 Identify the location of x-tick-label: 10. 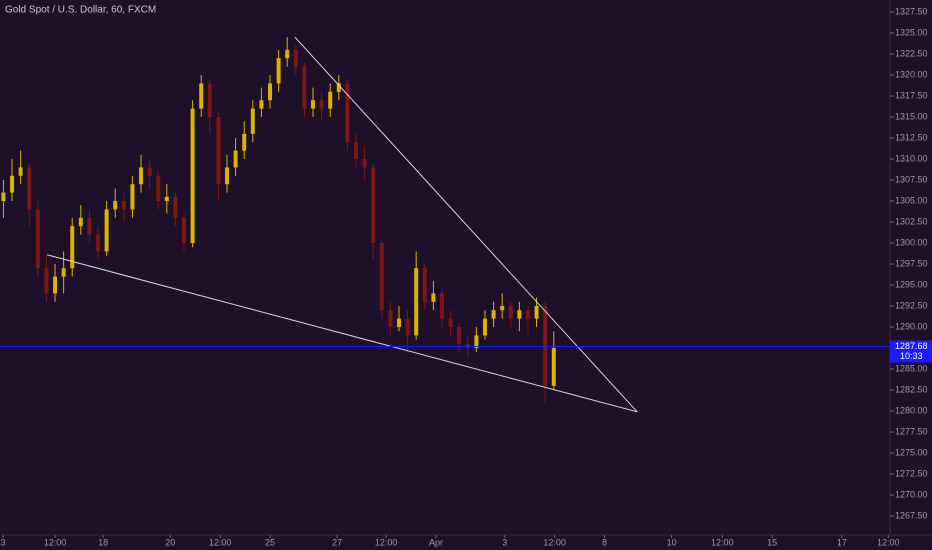
(672, 542).